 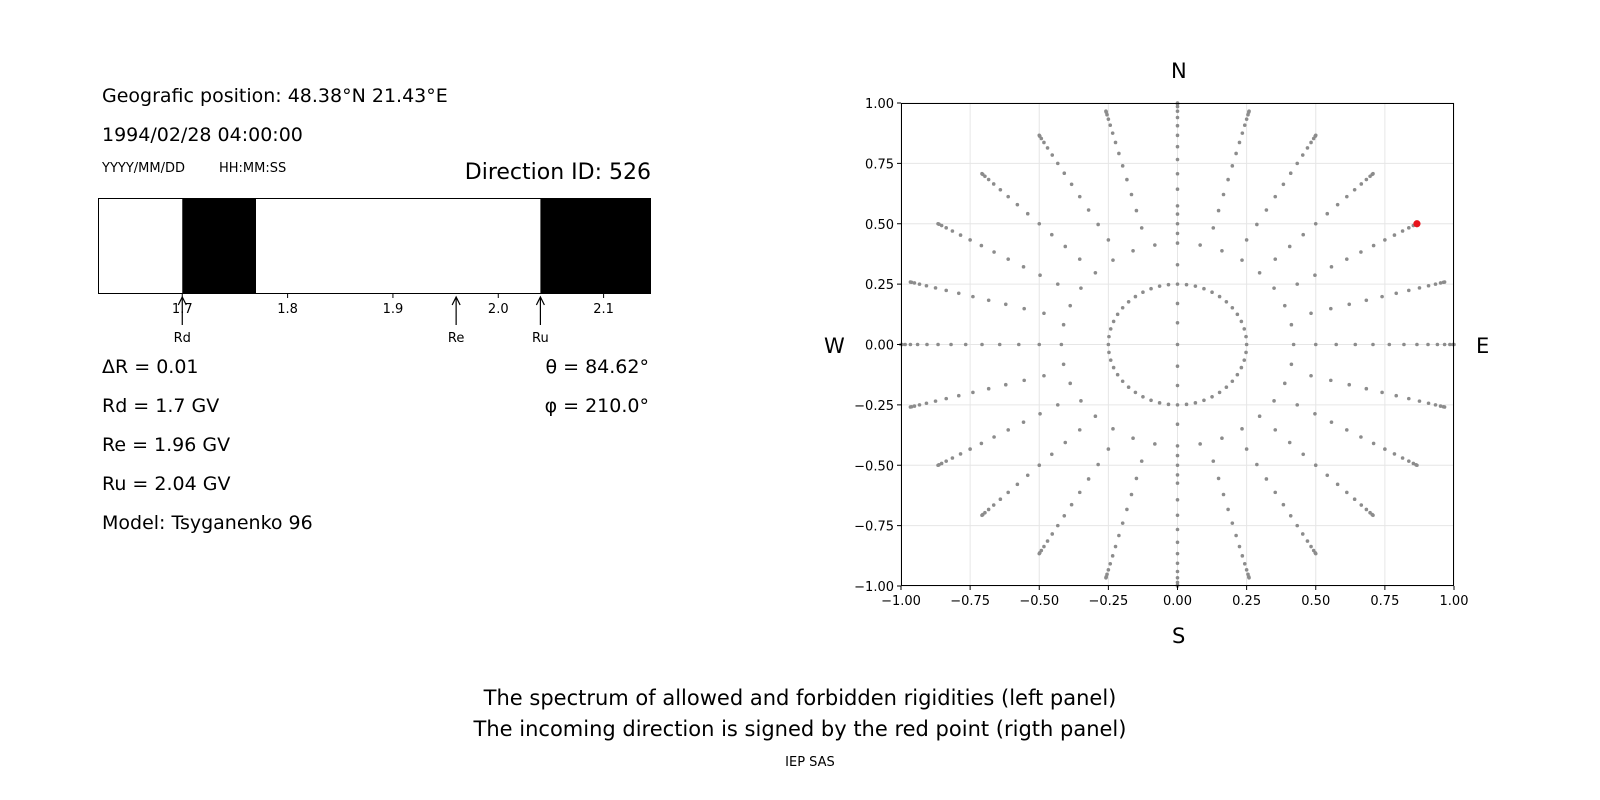 What do you see at coordinates (879, 285) in the screenshot?
I see `polar-y-tick-label: 0.25` at bounding box center [879, 285].